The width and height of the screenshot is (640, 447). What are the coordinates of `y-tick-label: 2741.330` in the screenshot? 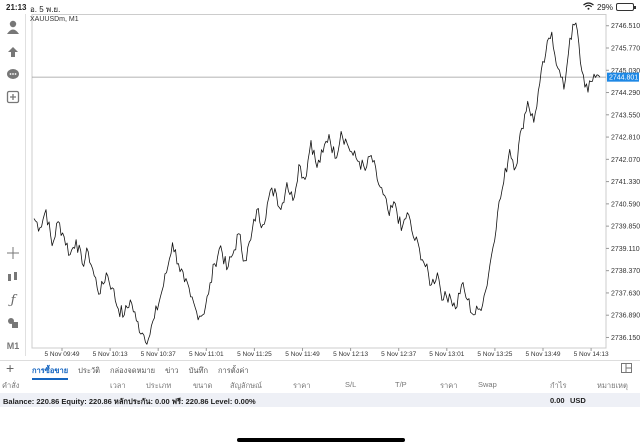 It's located at (625, 182).